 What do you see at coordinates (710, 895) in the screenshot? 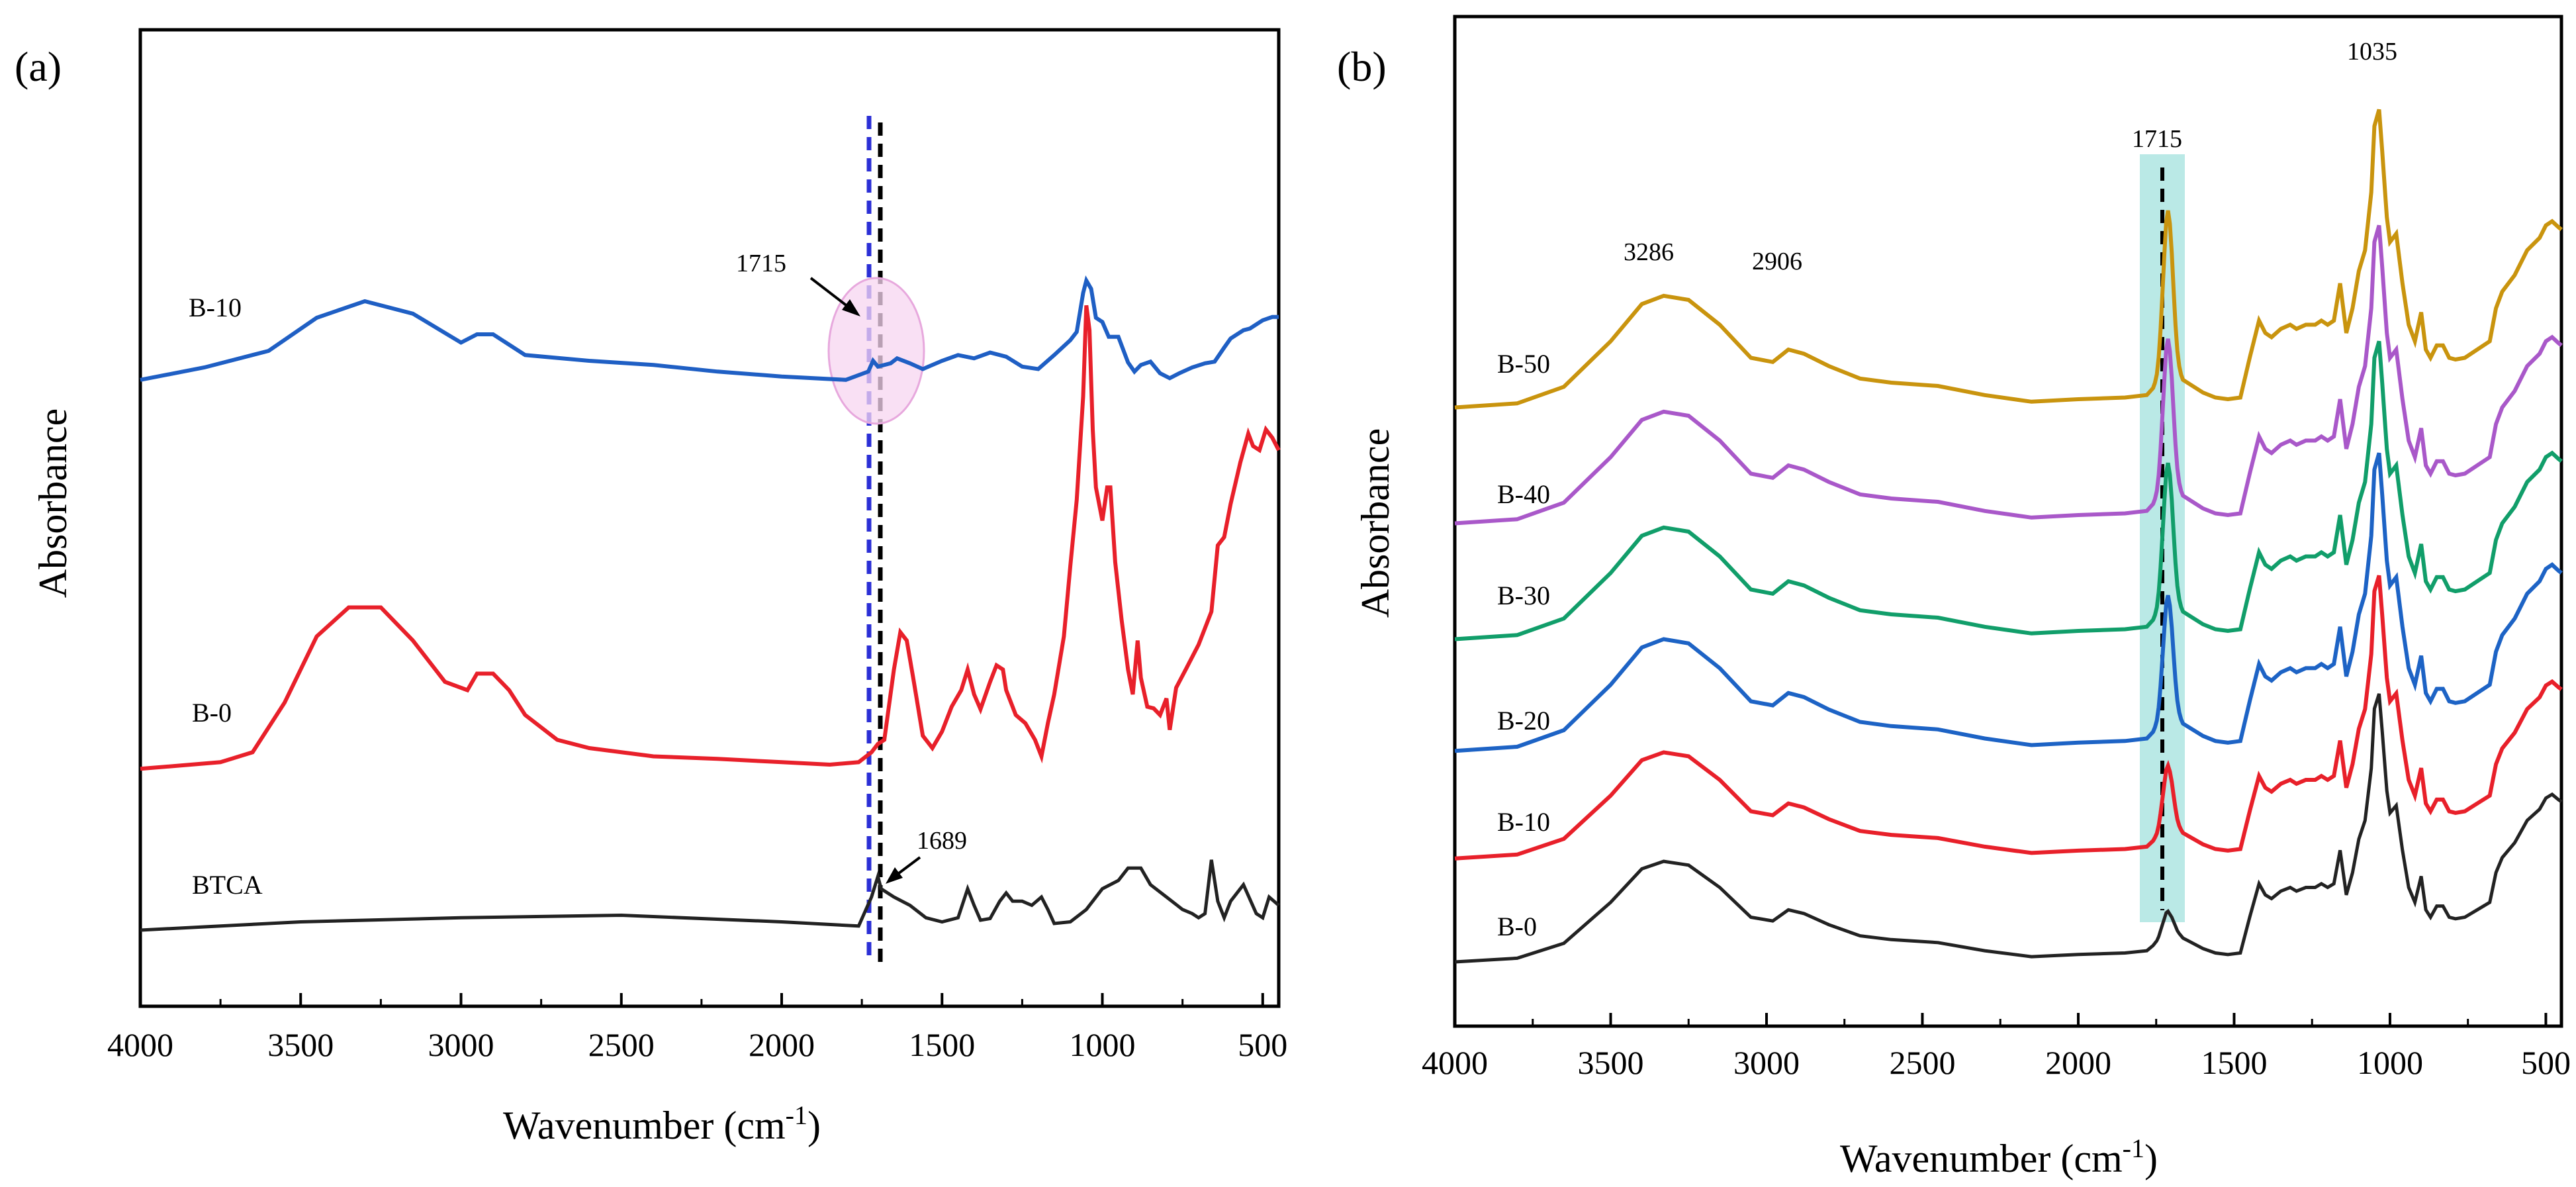
I see `series-line-btca` at bounding box center [710, 895].